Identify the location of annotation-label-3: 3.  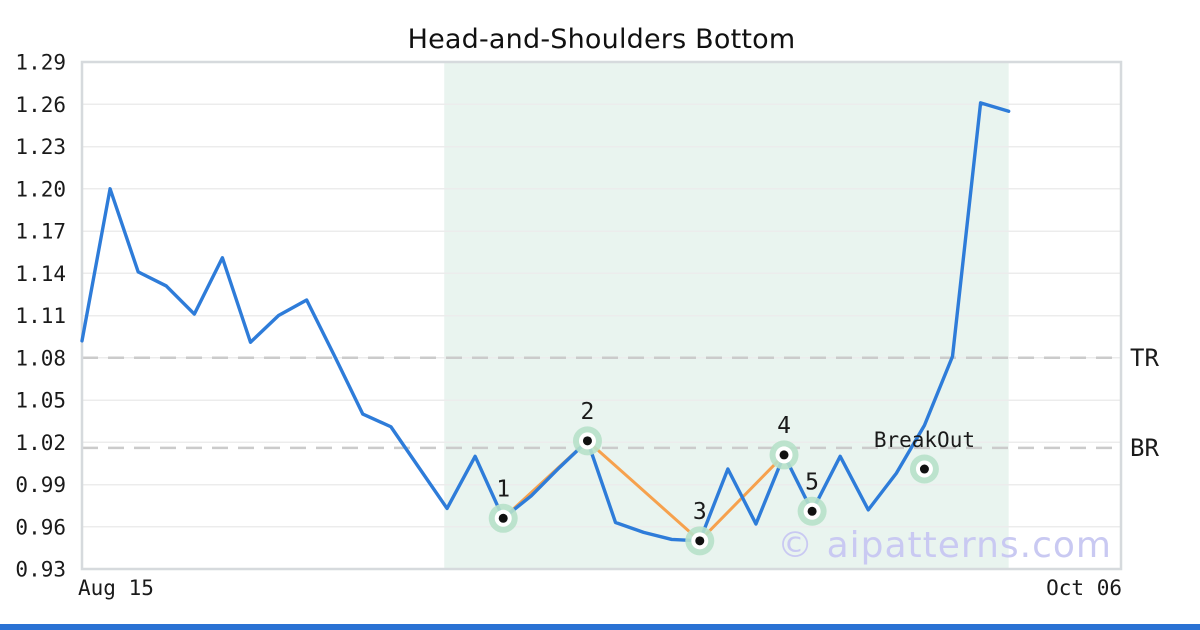
(700, 512).